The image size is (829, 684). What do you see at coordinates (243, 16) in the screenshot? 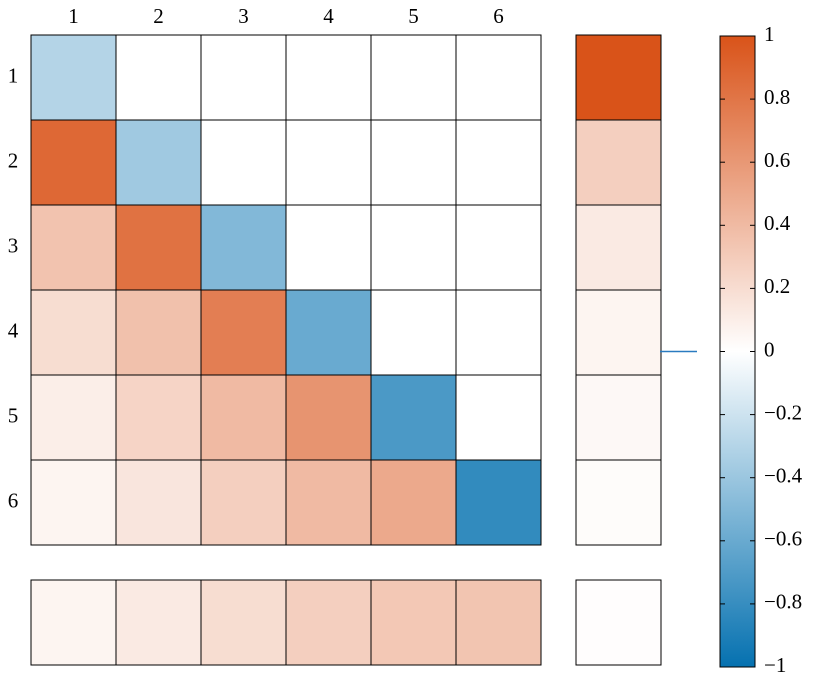
I see `x-tick-label: 3` at bounding box center [243, 16].